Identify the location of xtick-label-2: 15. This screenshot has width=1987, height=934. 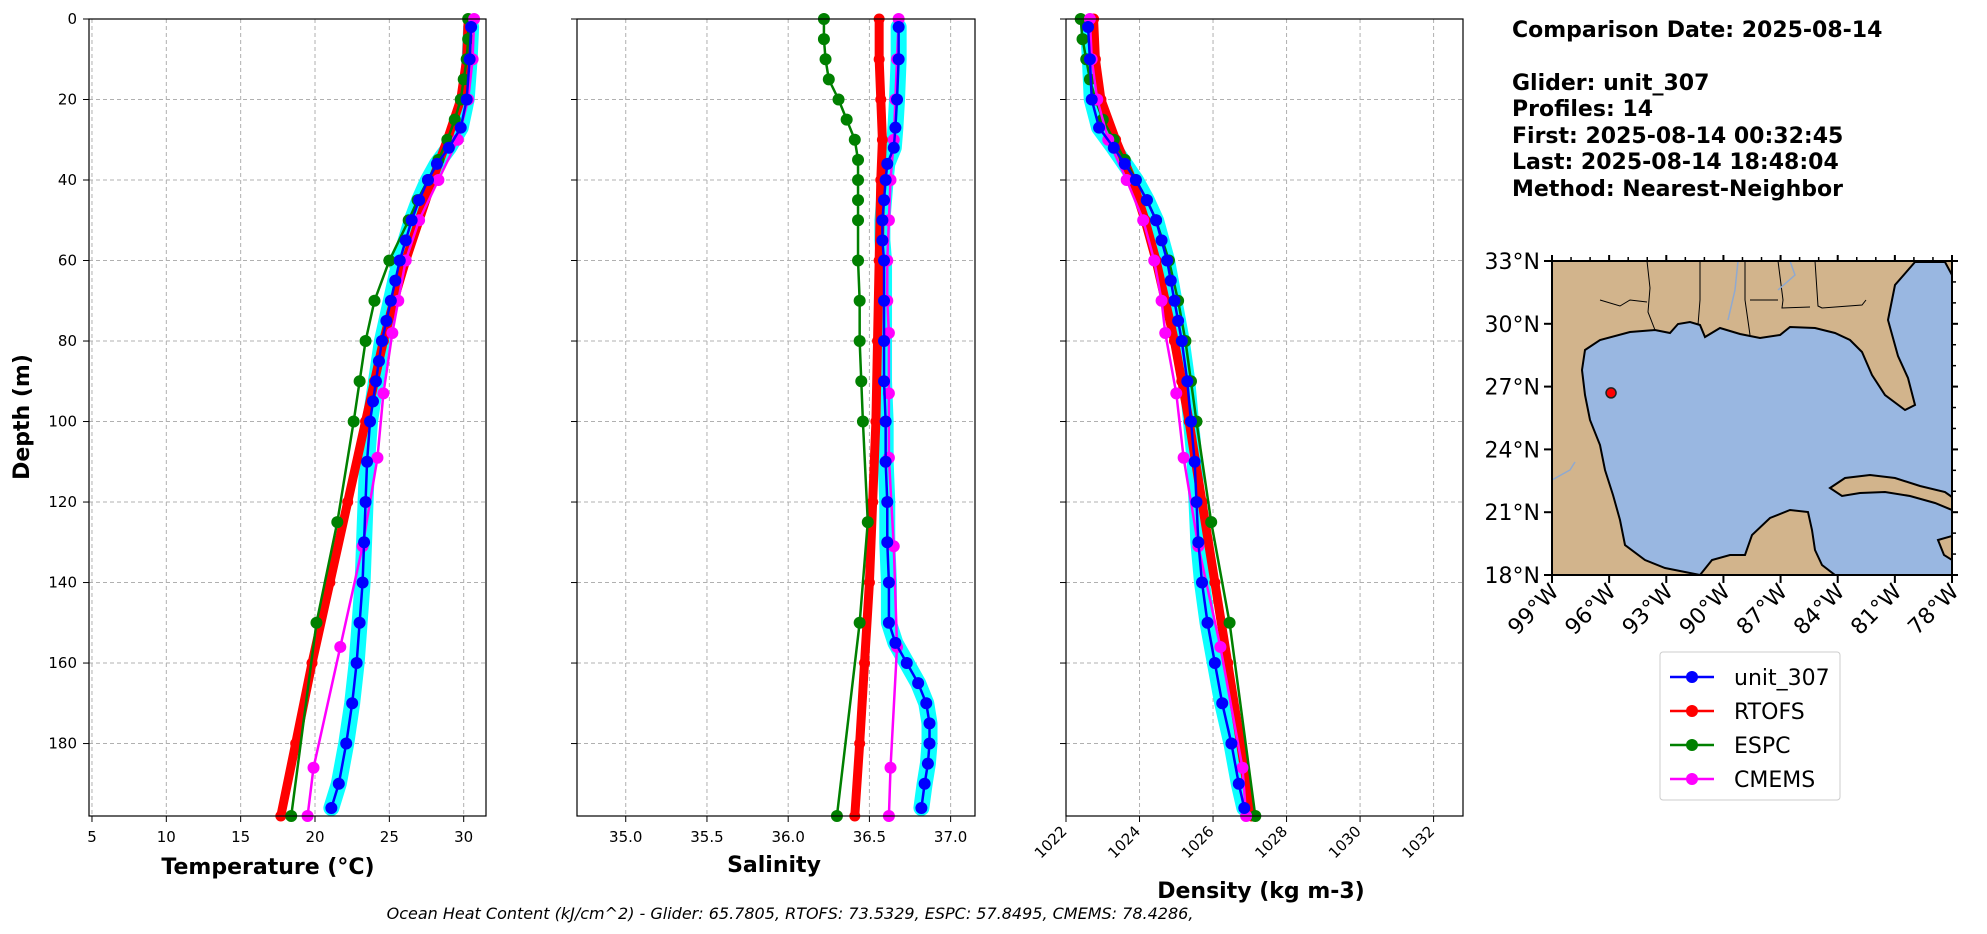
(240, 837).